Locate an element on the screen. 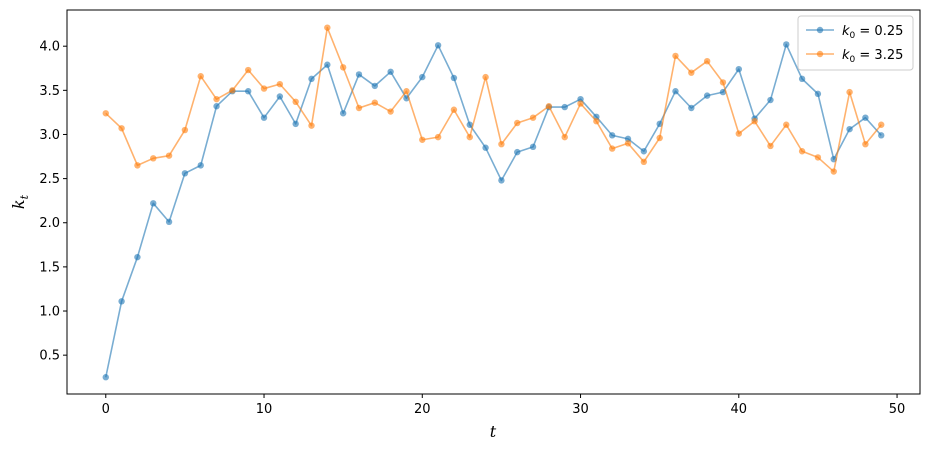 This screenshot has height=450, width=928. x-tick-label: 0 is located at coordinates (106, 409).